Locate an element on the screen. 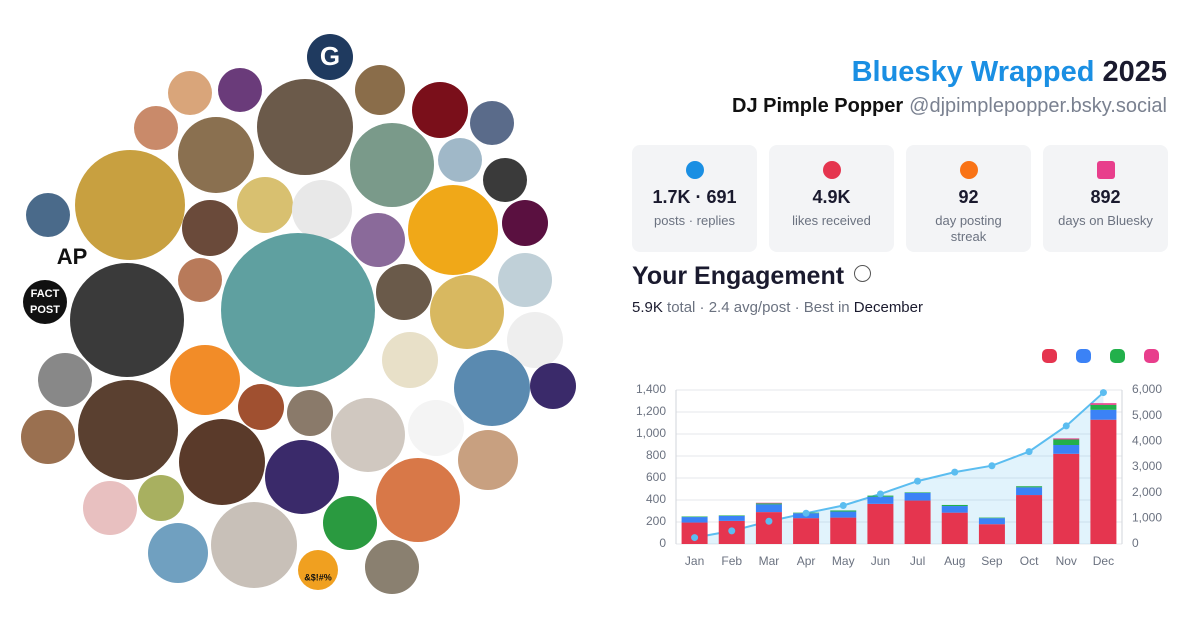 This screenshot has width=1200, height=630. stat-label: likes received is located at coordinates (831, 220).